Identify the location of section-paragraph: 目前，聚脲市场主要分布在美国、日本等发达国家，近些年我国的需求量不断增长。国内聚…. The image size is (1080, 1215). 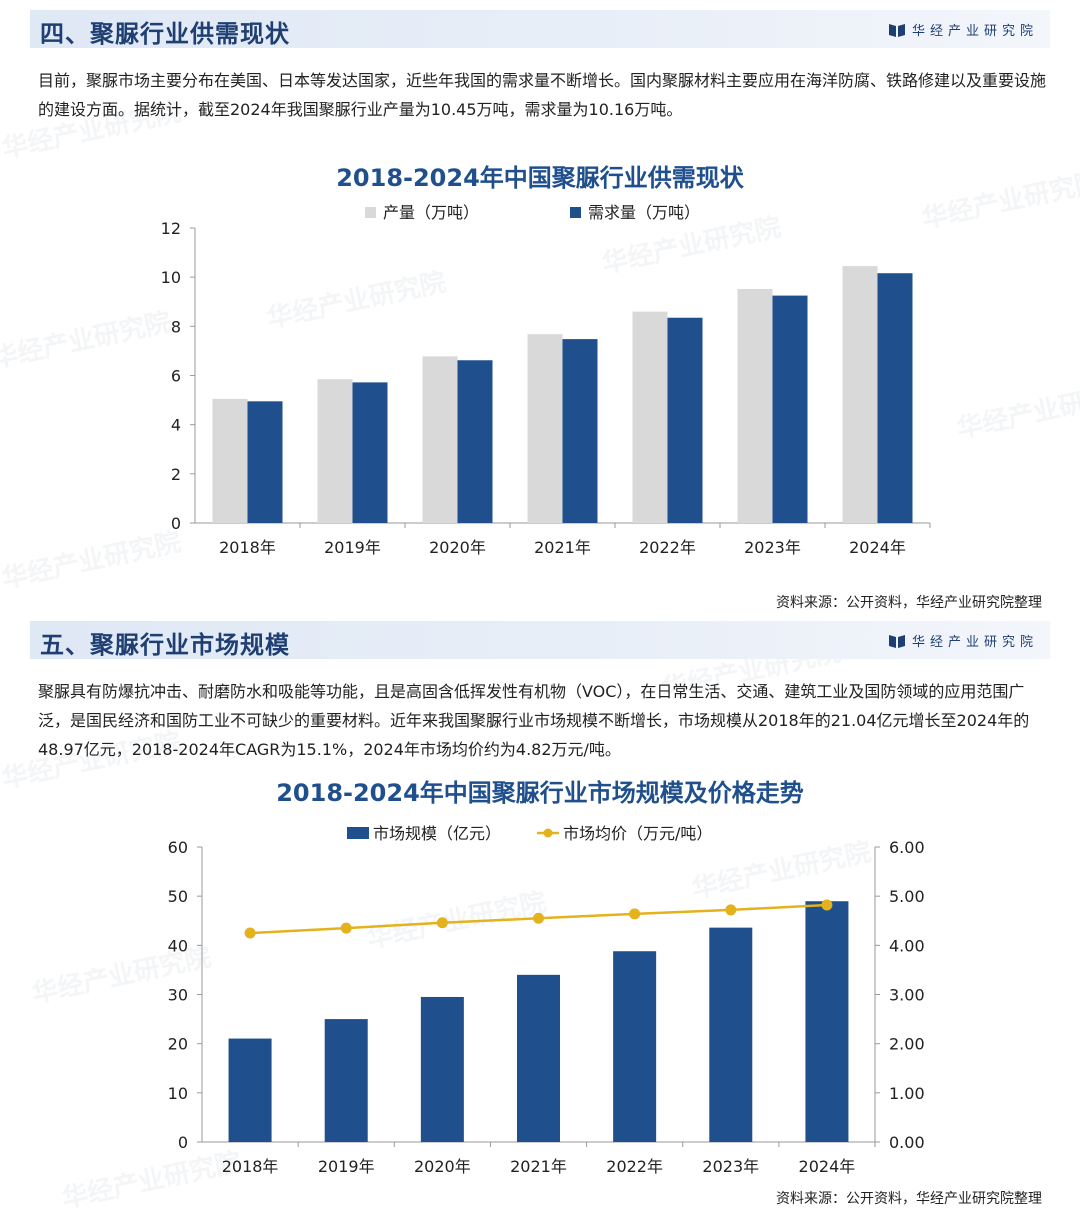
(542, 95).